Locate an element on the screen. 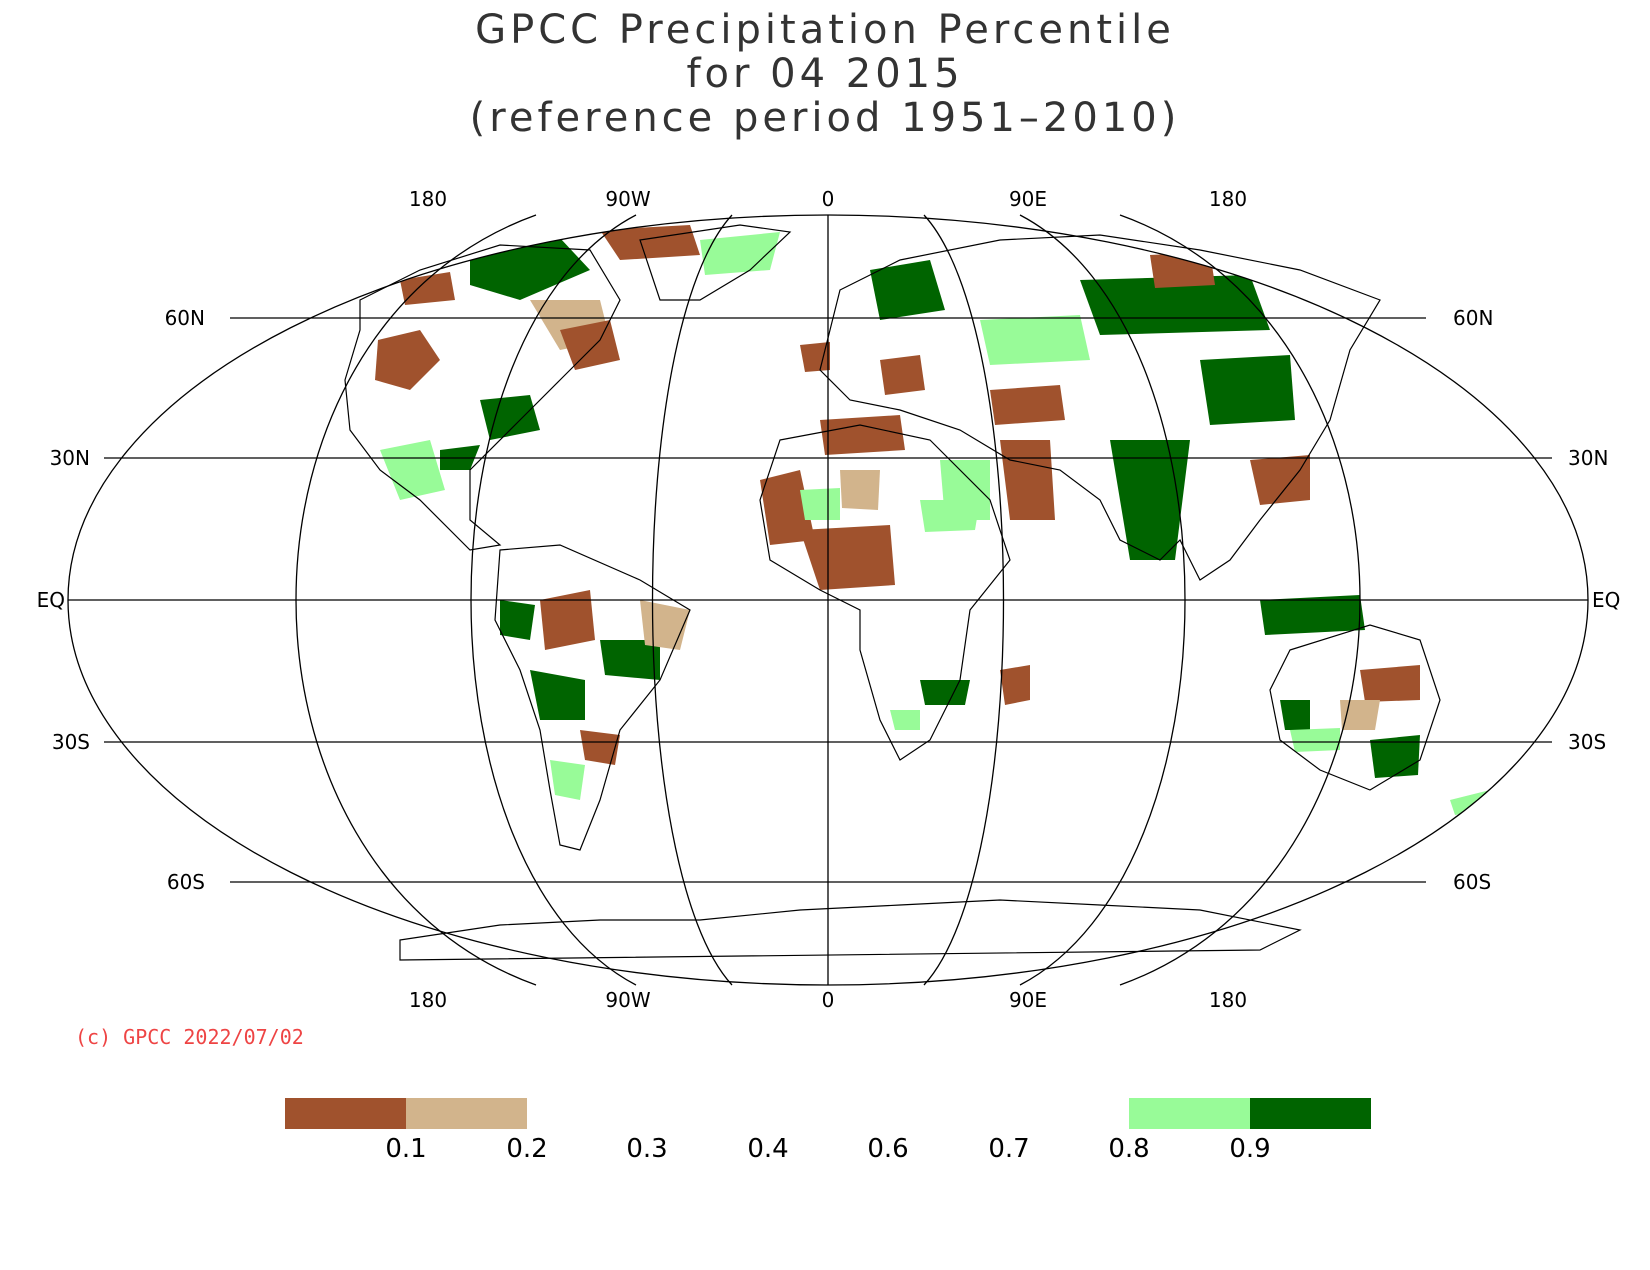  map-subtitle-reference: (reference period 1951–2010) is located at coordinates (825, 118).